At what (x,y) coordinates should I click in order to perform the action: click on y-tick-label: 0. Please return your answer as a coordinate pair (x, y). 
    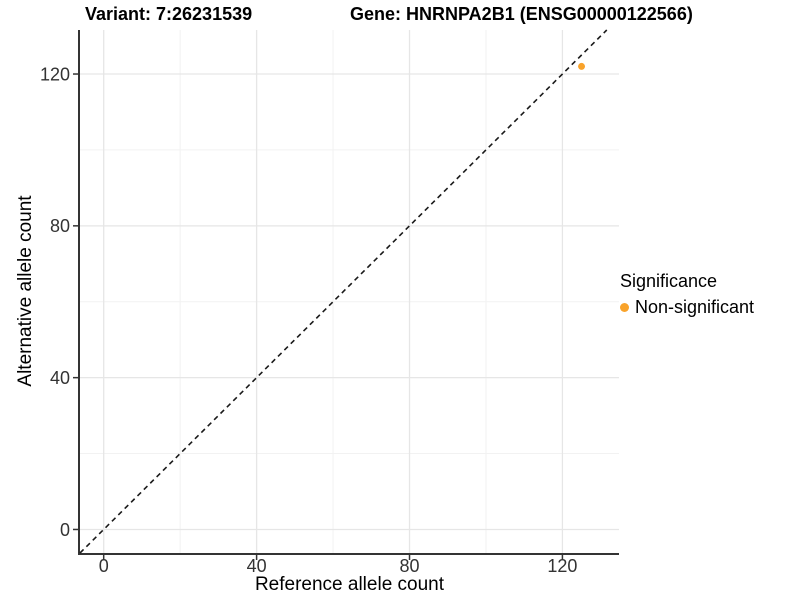
    Looking at the image, I should click on (65, 530).